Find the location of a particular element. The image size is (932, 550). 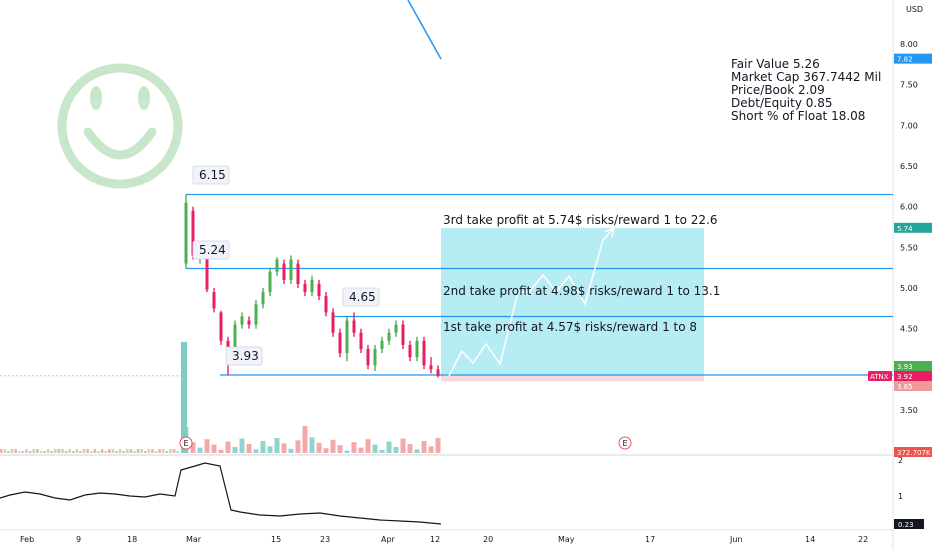

smiley-watermark-icon is located at coordinates (120, 126).